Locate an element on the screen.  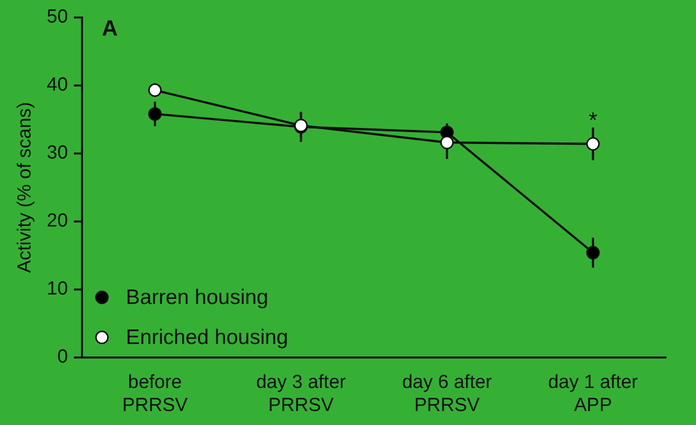
annotation: * is located at coordinates (593, 120).